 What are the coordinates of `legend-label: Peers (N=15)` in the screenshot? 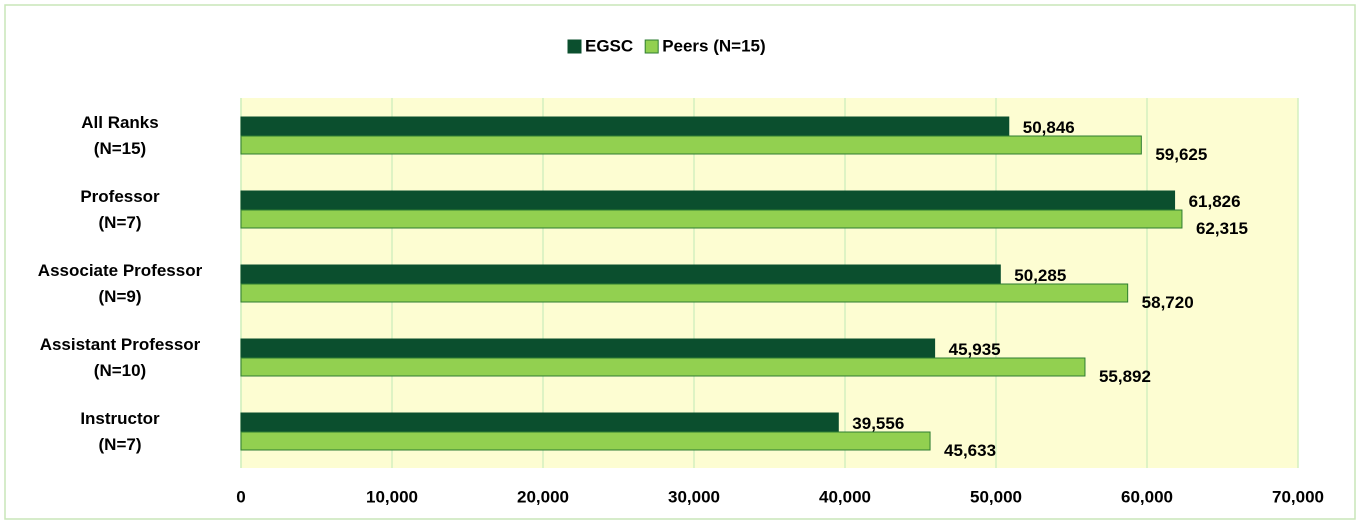 It's located at (713, 45).